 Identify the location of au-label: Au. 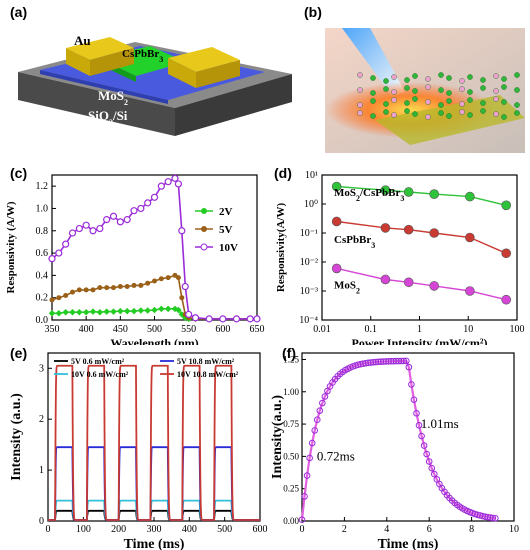
(82, 40).